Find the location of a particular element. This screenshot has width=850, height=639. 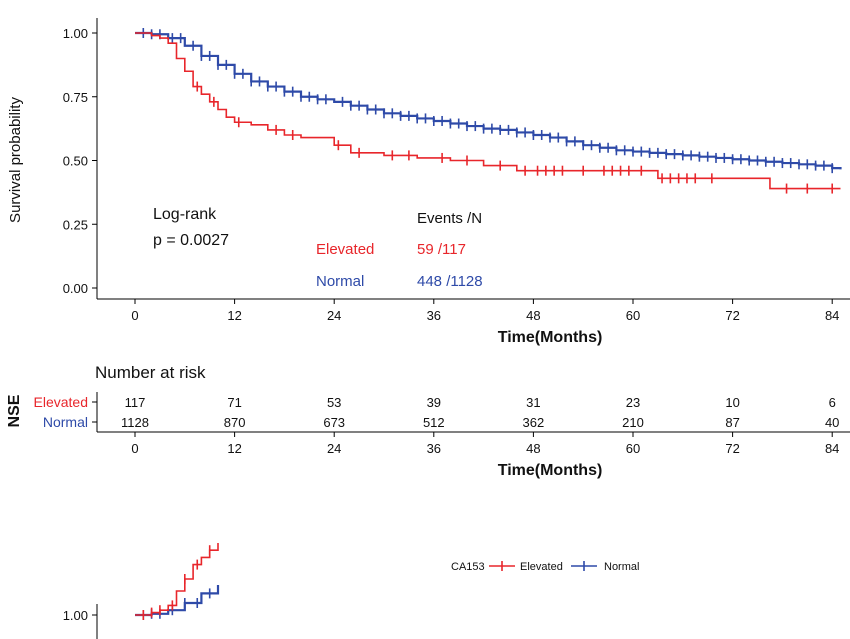

risk-x-tick-label: 60 is located at coordinates (633, 448).